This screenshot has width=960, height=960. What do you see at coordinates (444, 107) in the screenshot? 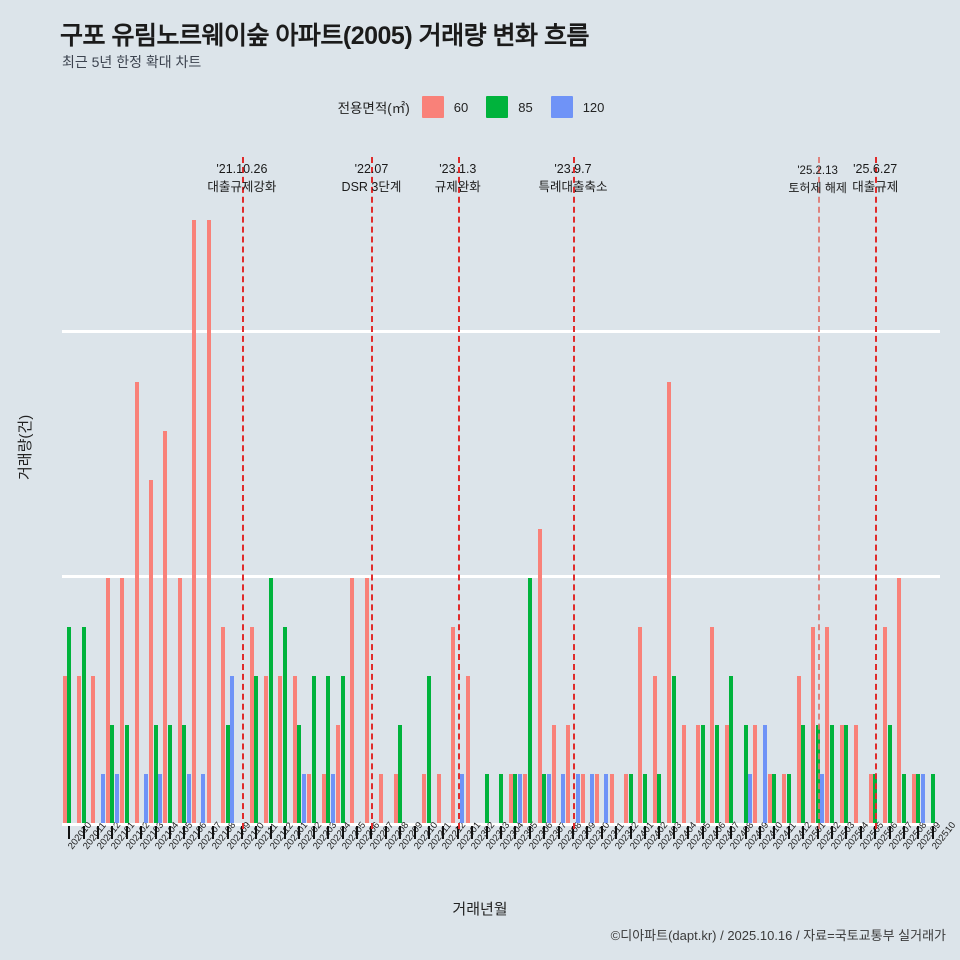
I see `legend-item-60: 60` at bounding box center [444, 107].